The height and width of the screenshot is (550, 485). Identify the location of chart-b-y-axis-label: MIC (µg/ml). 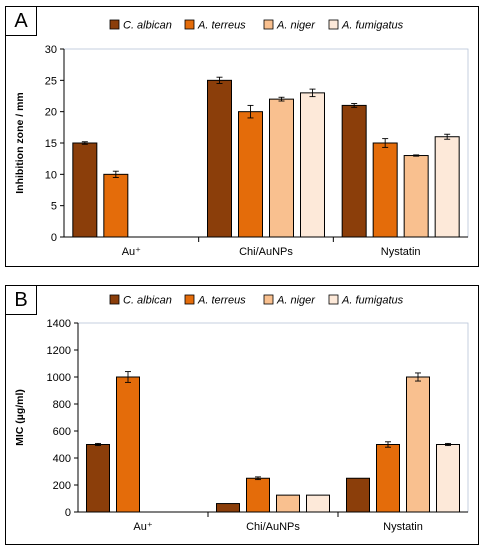
(20, 417).